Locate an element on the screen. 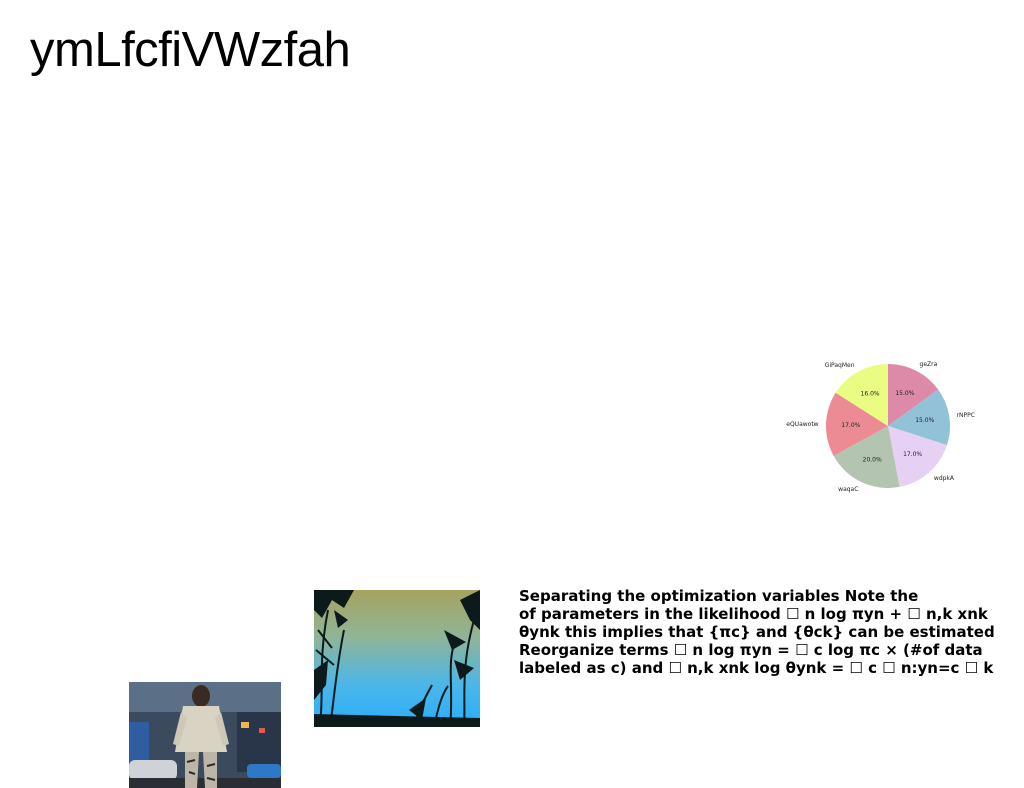 This screenshot has width=1024, height=788. pie-category-label: geZra is located at coordinates (929, 364).